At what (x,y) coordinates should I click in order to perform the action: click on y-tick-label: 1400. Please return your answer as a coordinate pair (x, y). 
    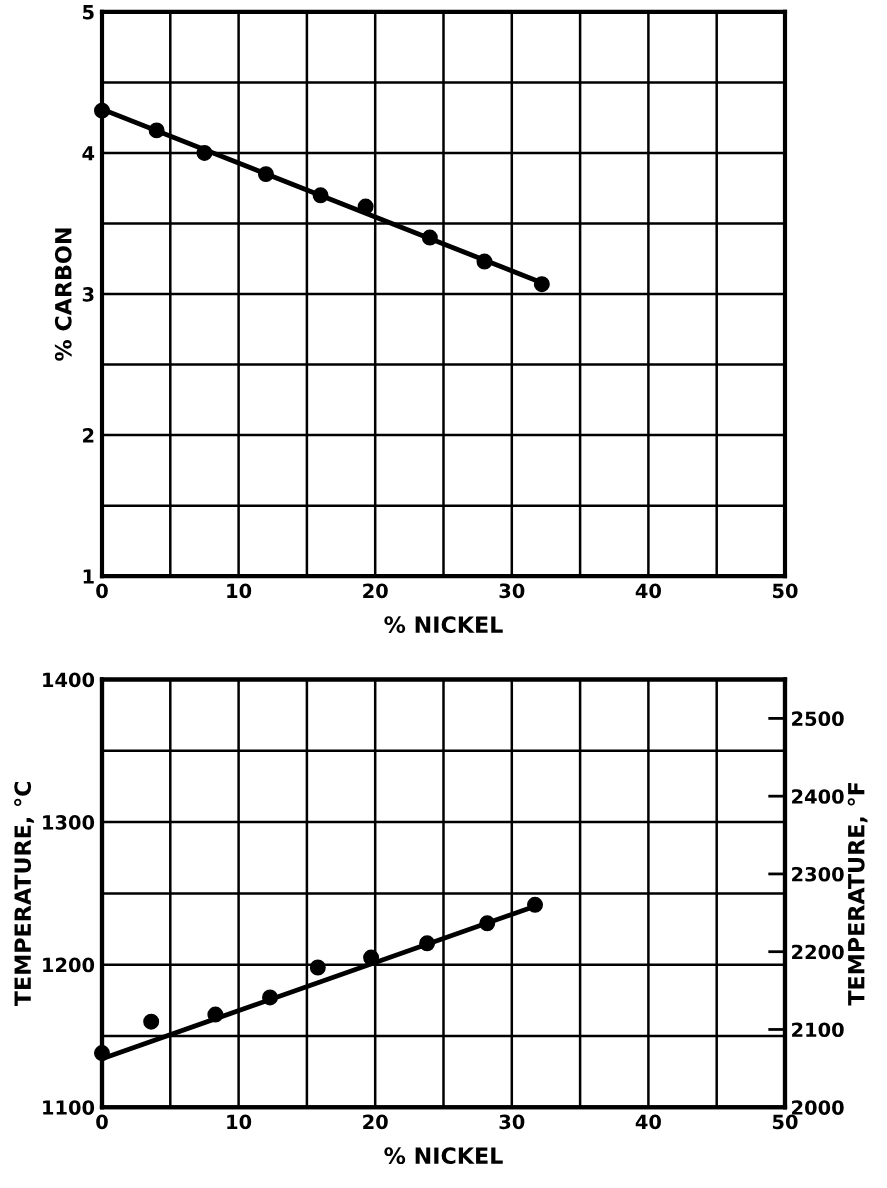
    Looking at the image, I should click on (69, 680).